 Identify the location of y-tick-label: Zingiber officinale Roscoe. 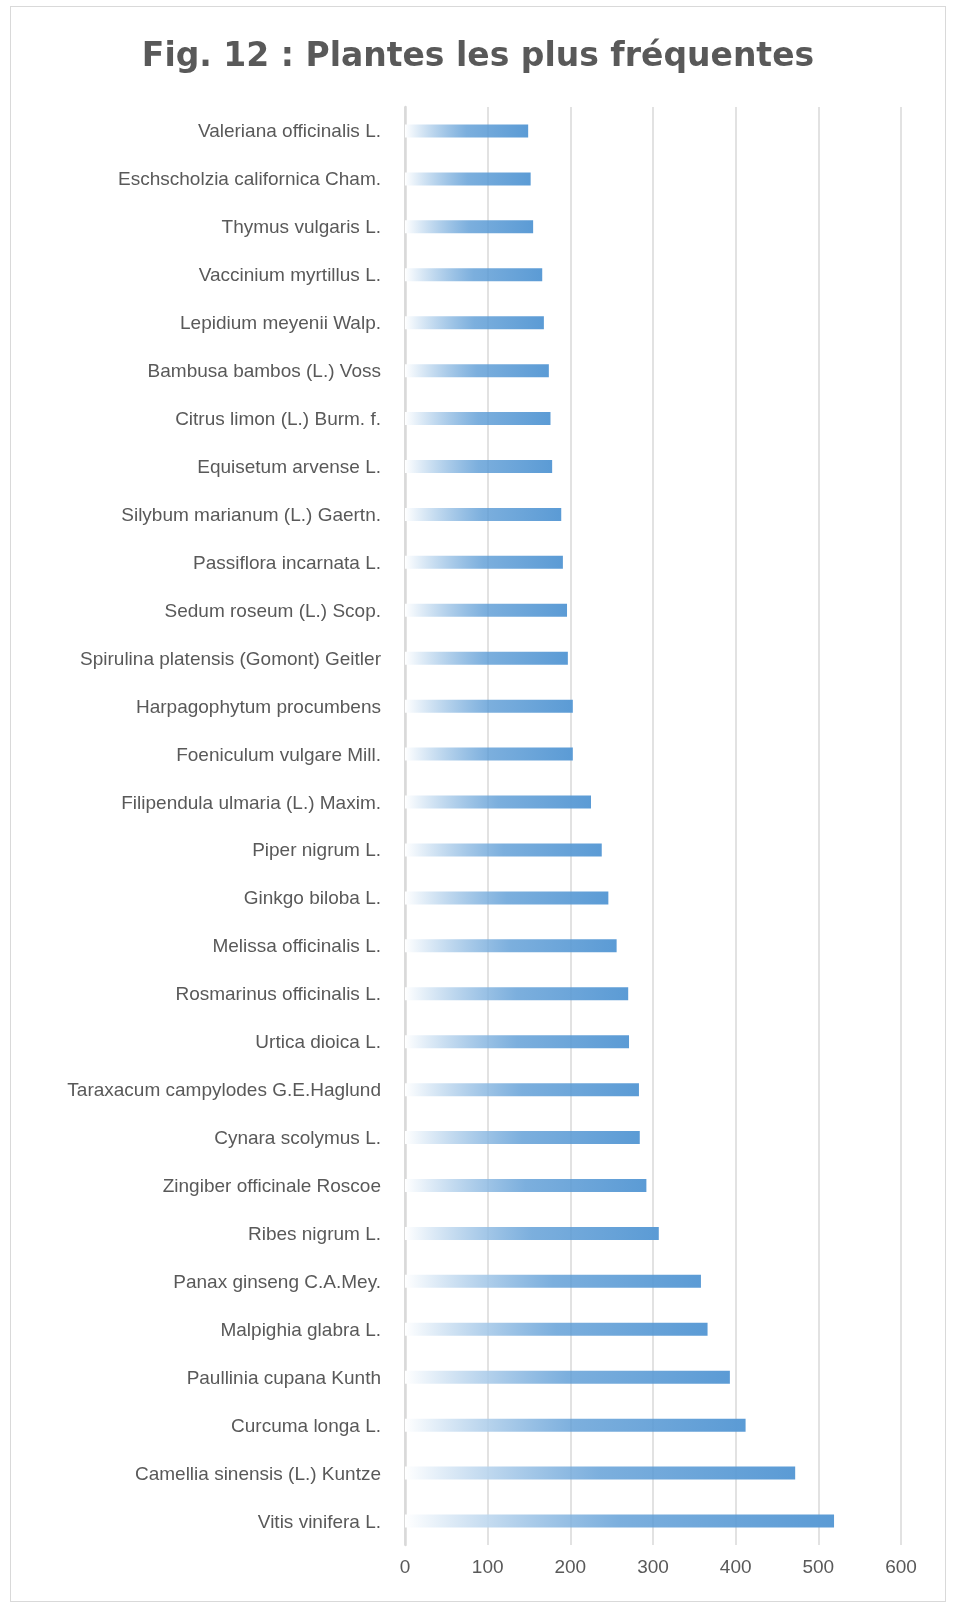
(271, 1185).